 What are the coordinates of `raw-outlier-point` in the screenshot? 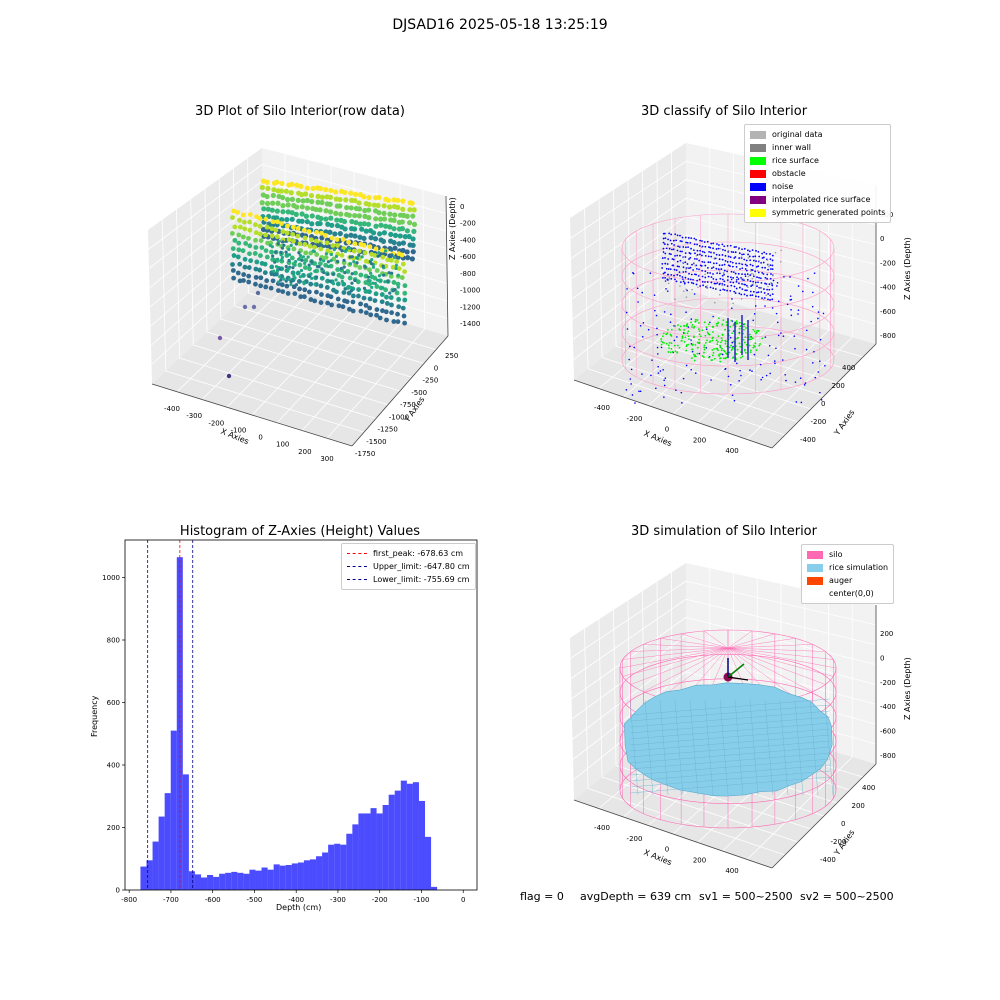 It's located at (258, 293).